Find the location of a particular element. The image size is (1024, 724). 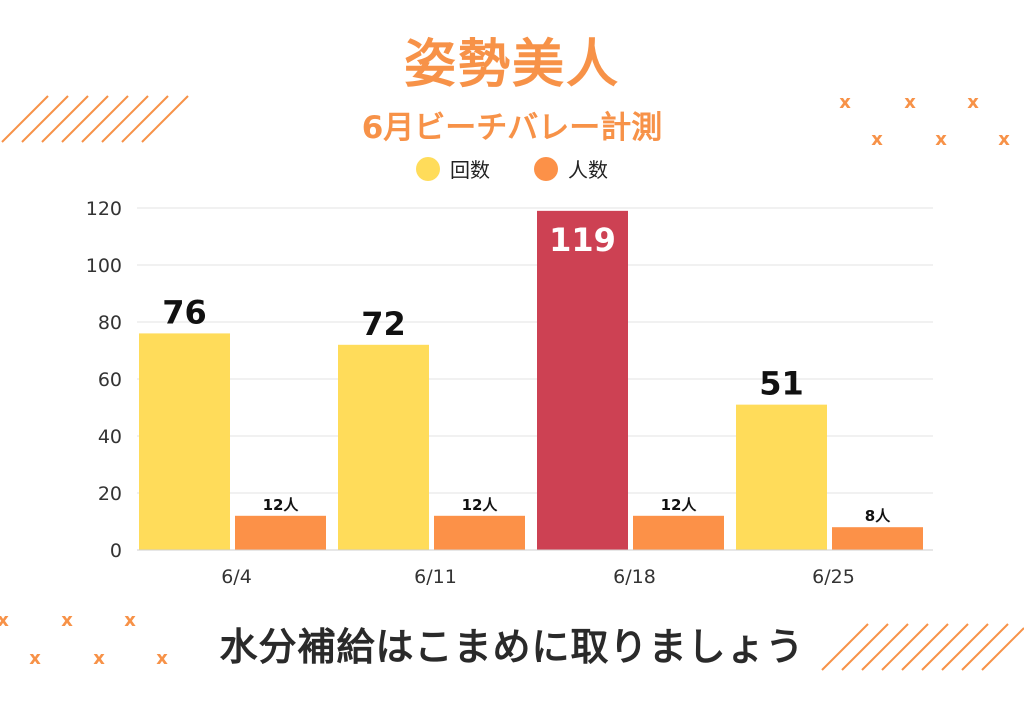

y-tick-label: 60 is located at coordinates (110, 380).